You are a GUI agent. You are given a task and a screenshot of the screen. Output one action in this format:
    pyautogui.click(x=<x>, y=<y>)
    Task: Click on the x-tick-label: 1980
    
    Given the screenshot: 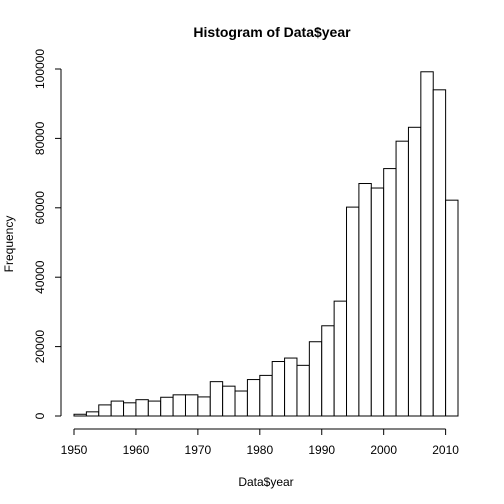 What is the action you would take?
    pyautogui.click(x=259, y=450)
    